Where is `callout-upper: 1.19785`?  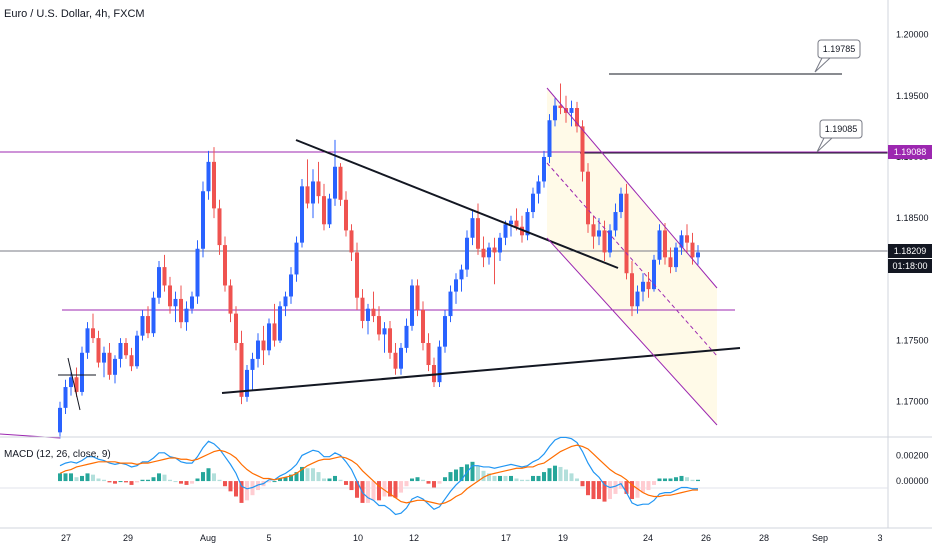 callout-upper: 1.19785 is located at coordinates (837, 56).